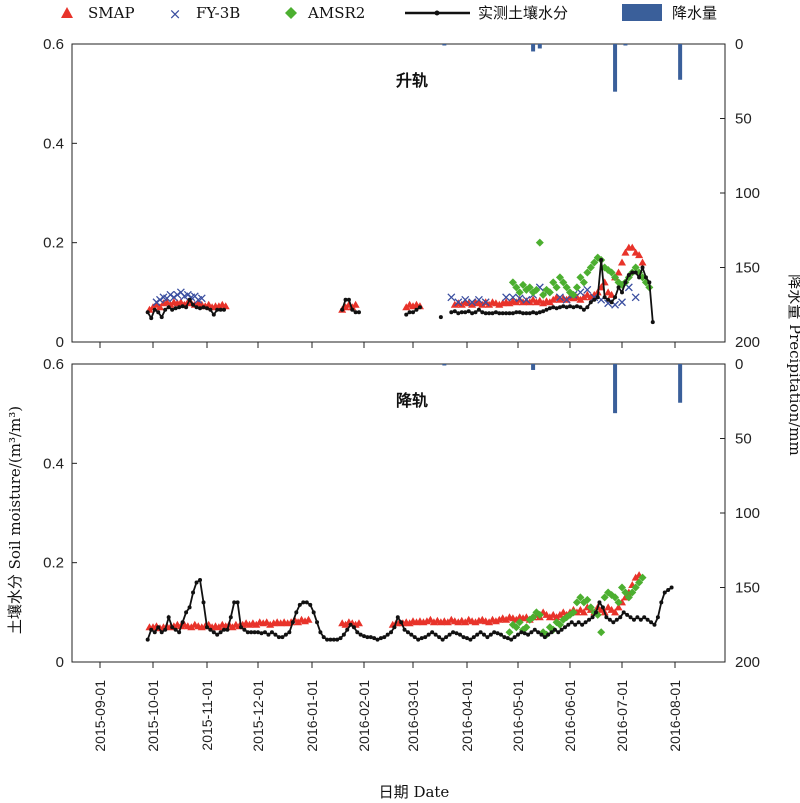 This screenshot has width=800, height=803. What do you see at coordinates (258, 716) in the screenshot?
I see `date-tick-label: 2015-12-01` at bounding box center [258, 716].